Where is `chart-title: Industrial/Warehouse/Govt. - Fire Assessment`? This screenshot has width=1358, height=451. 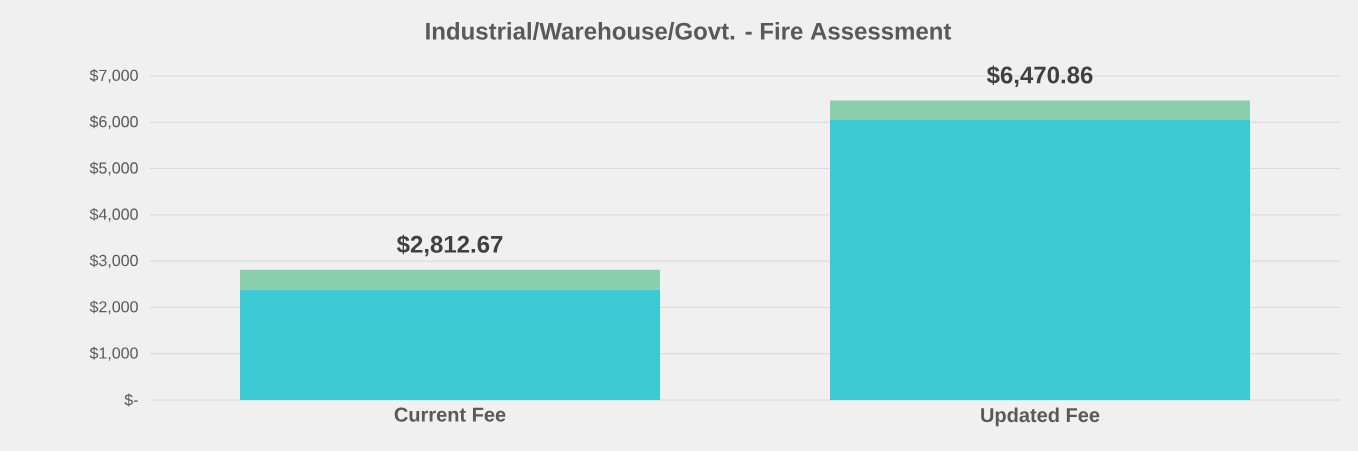 chart-title: Industrial/Warehouse/Govt. - Fire Assessment is located at coordinates (689, 31).